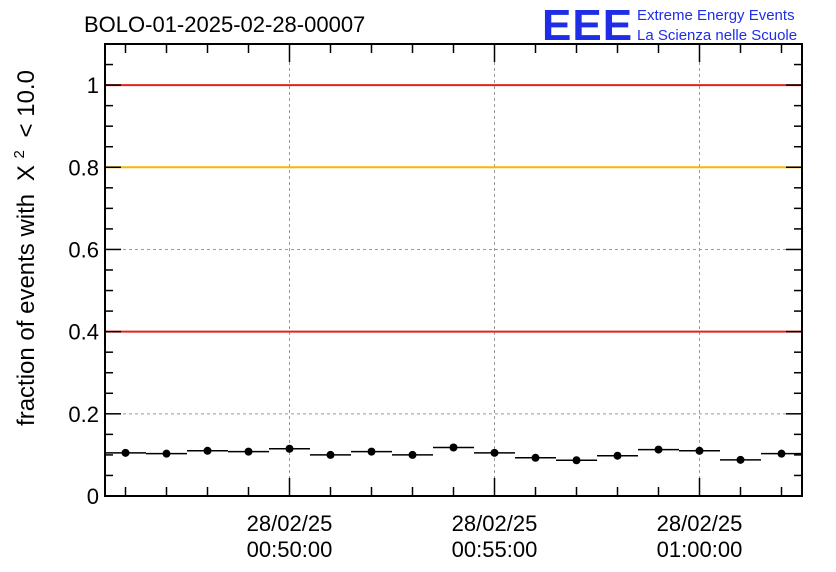 This screenshot has width=836, height=572. What do you see at coordinates (717, 35) in the screenshot?
I see `logo-line-2: La Scienza nelle Scuole` at bounding box center [717, 35].